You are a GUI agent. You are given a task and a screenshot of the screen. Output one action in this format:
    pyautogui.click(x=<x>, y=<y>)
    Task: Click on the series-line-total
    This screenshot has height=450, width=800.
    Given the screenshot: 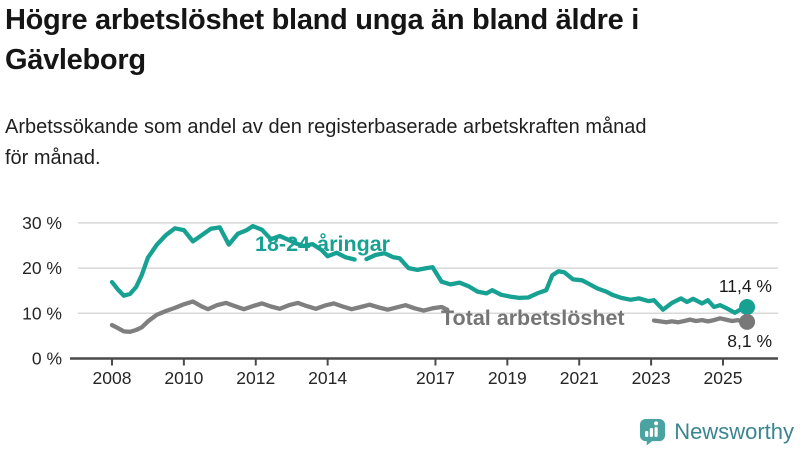 What is the action you would take?
    pyautogui.click(x=429, y=316)
    